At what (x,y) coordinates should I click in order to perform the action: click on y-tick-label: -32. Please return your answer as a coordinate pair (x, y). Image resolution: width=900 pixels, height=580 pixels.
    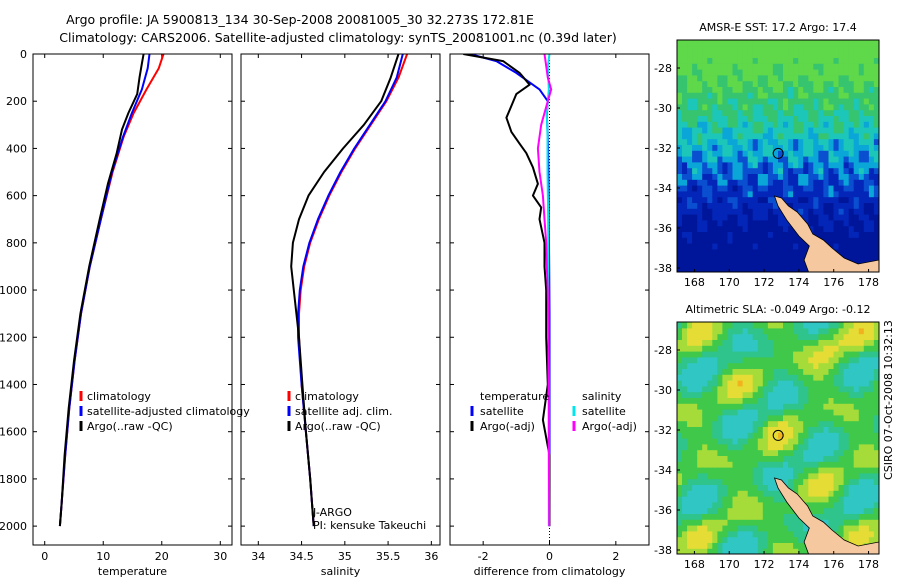
    Looking at the image, I should click on (663, 148).